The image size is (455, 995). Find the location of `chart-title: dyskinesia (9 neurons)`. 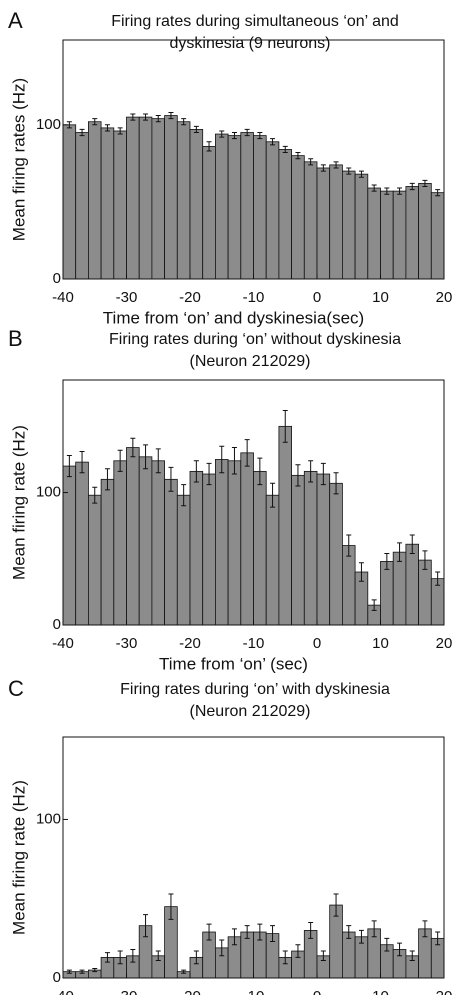

chart-title: dyskinesia (9 neurons) is located at coordinates (250, 43).